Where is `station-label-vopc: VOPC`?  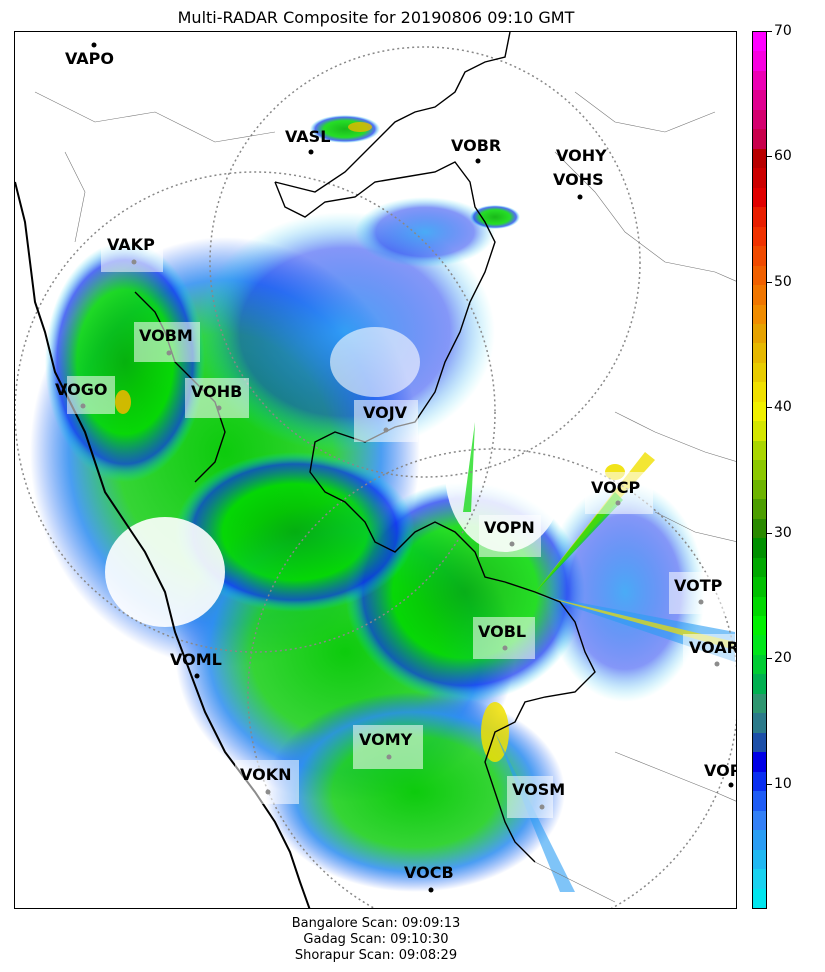
station-label-vopc: VOPC is located at coordinates (720, 770).